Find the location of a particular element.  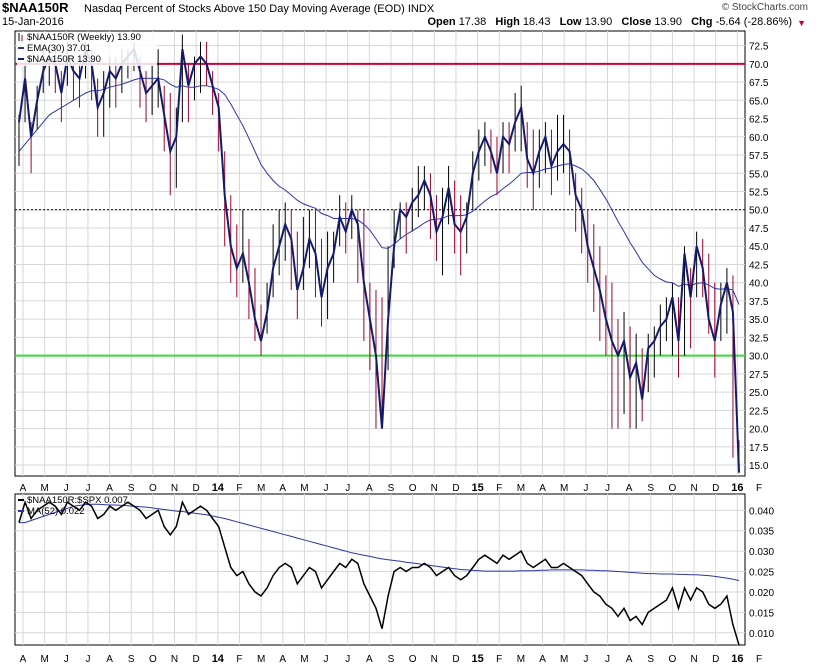

legend-label: MA(52) 0.022 is located at coordinates (56, 511).